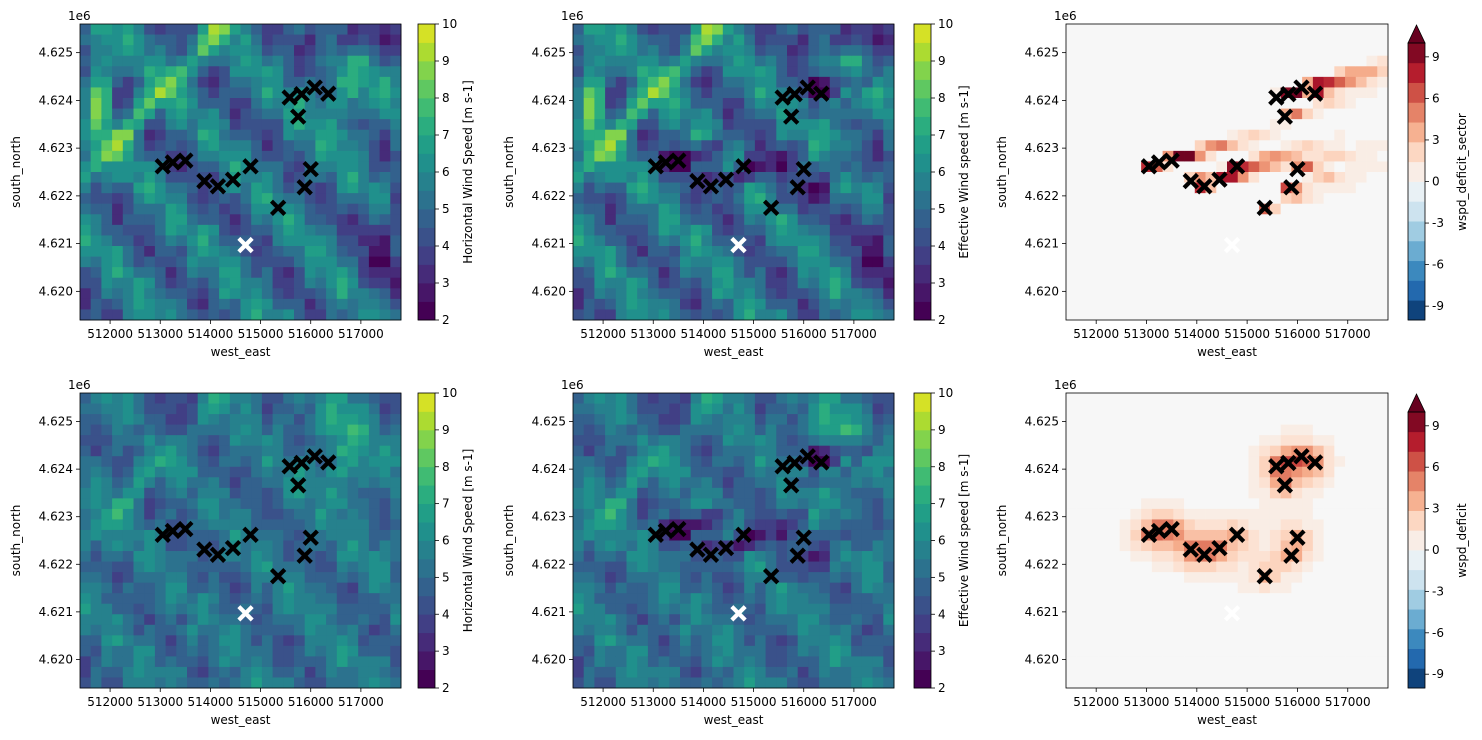  I want to click on colorbar-tick-label: -3, so click(1438, 591).